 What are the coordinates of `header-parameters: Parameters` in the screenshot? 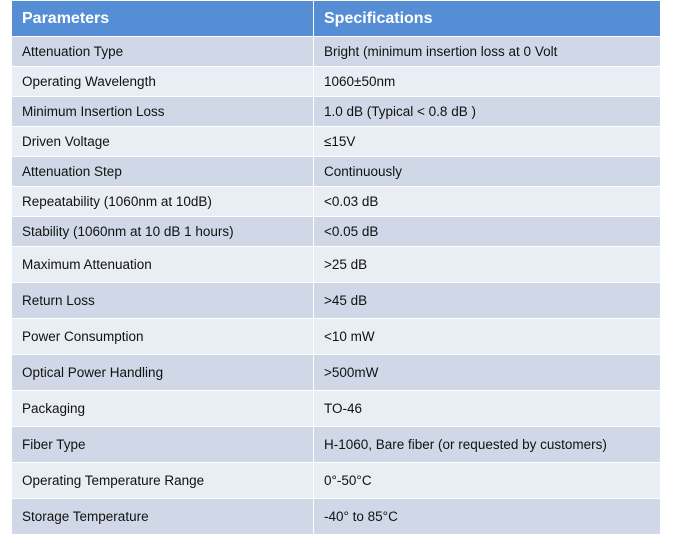 It's located at (162, 18).